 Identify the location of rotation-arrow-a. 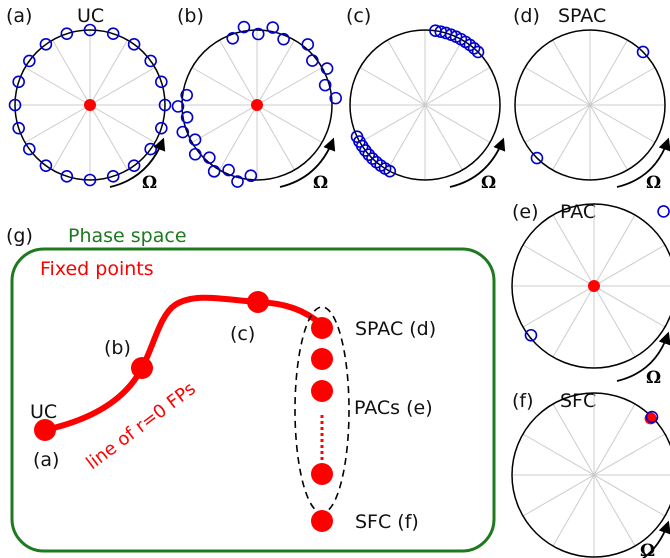
(137, 162).